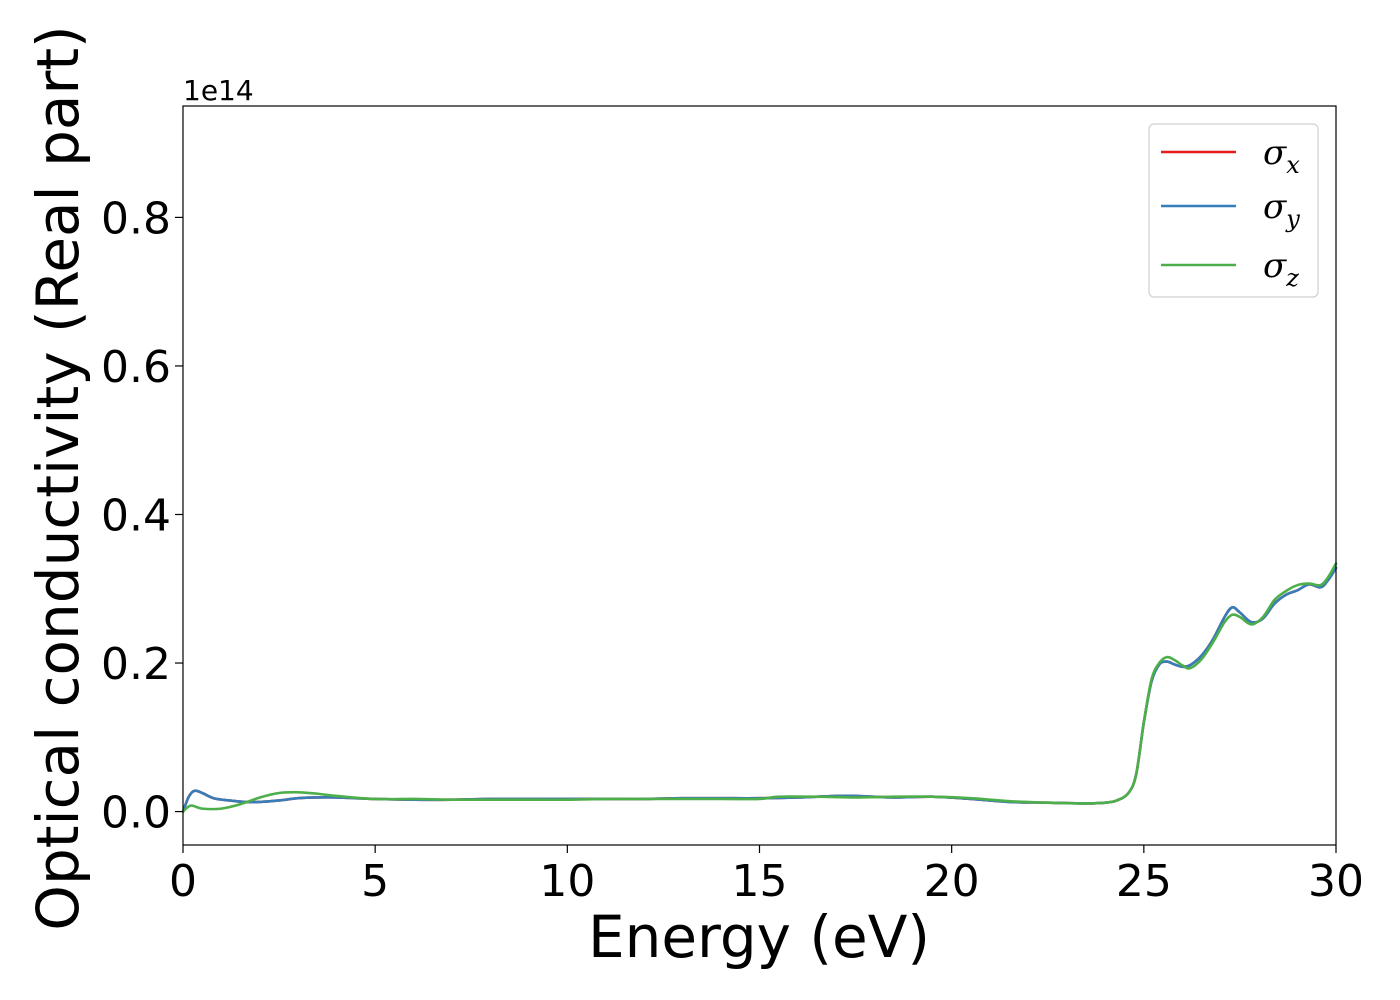 This screenshot has width=1400, height=1000. Describe the element at coordinates (1292, 278) in the screenshot. I see `legend-subscript: z` at that location.